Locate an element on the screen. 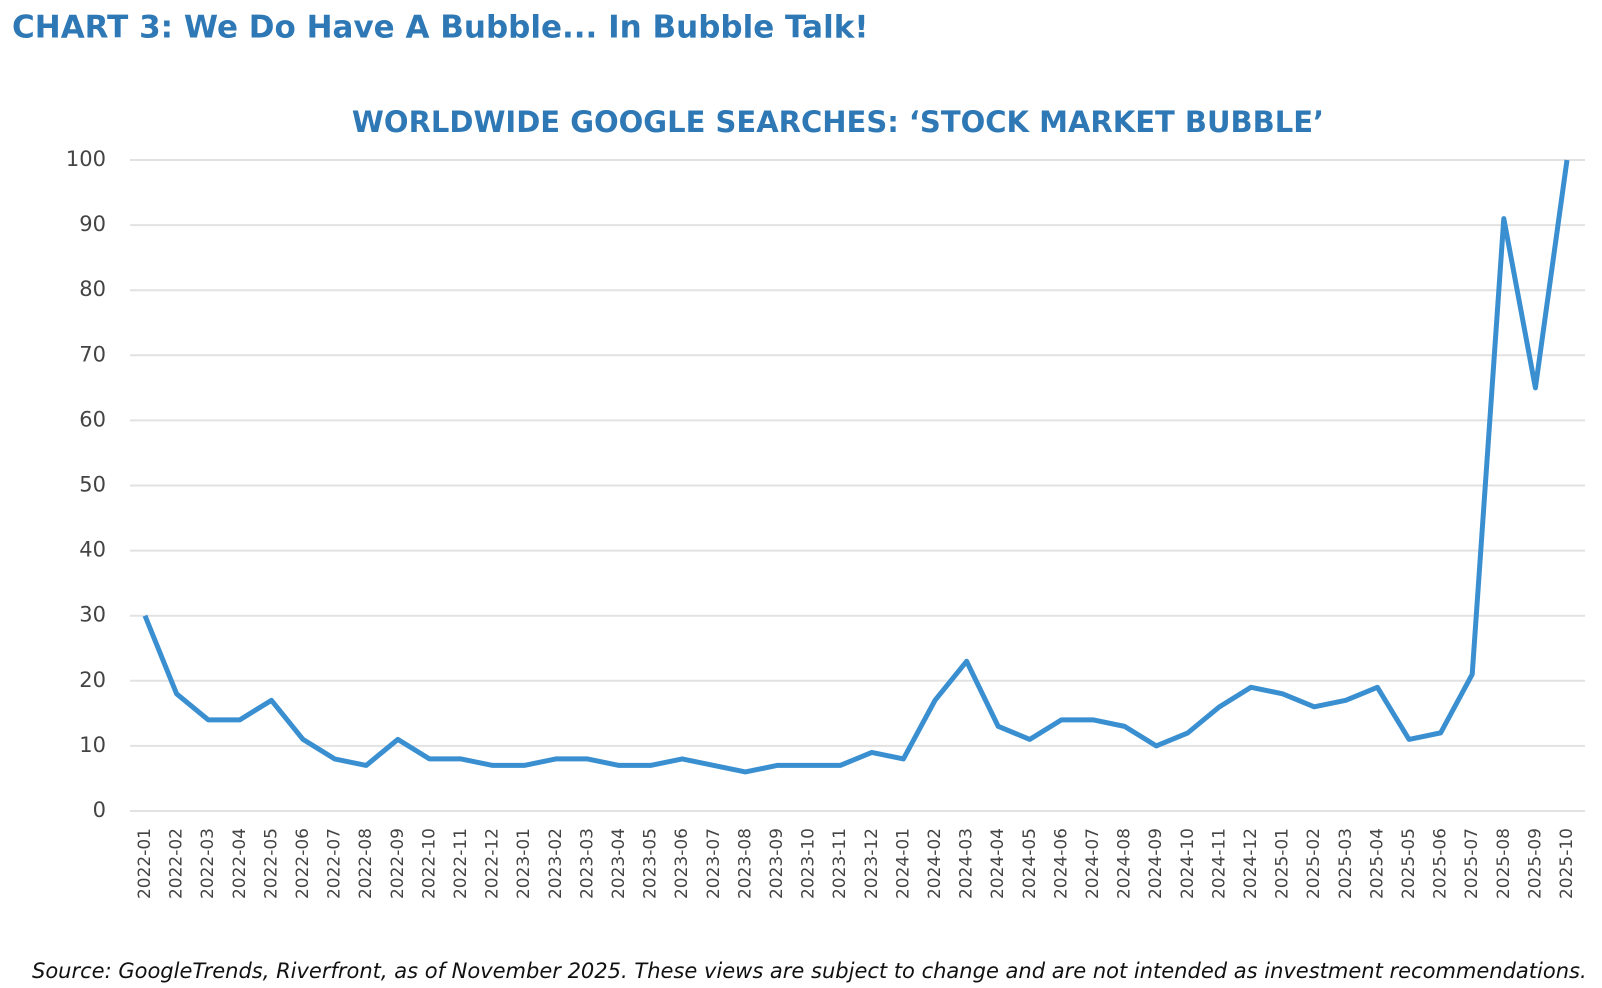 This screenshot has width=1602, height=988. x-tick-label: 2025-03 is located at coordinates (1346, 863).